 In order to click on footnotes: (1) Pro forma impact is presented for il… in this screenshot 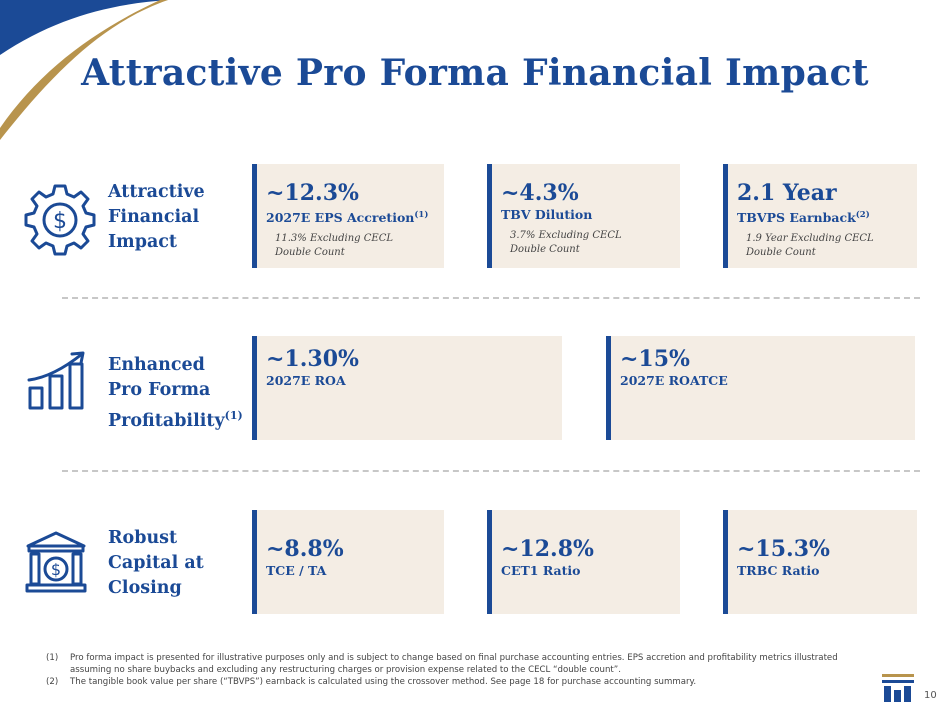, I will do `click(446, 670)`.